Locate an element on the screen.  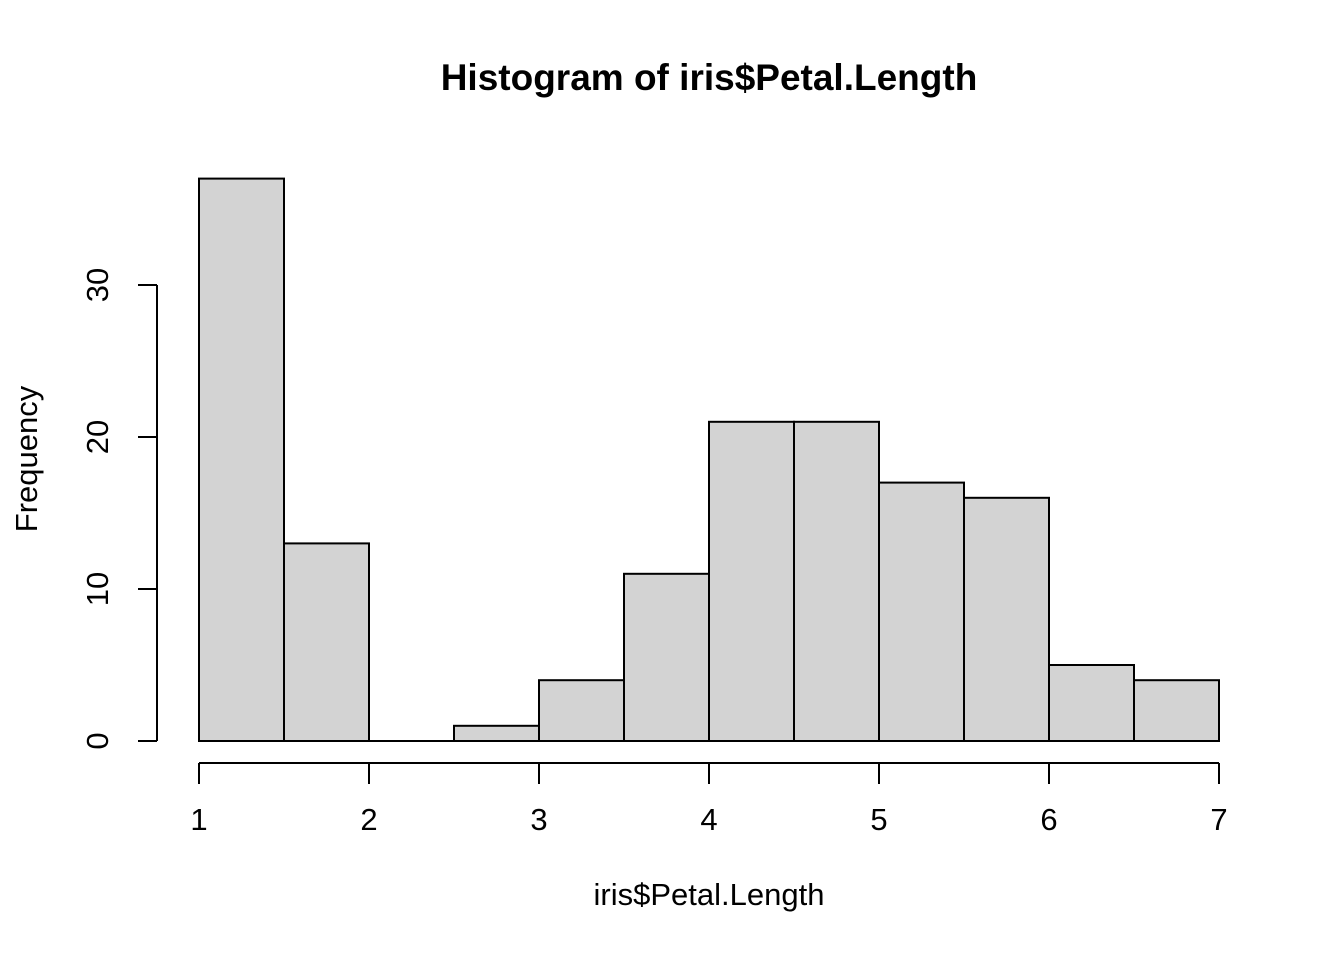
x-tick-label: 3 is located at coordinates (539, 819).